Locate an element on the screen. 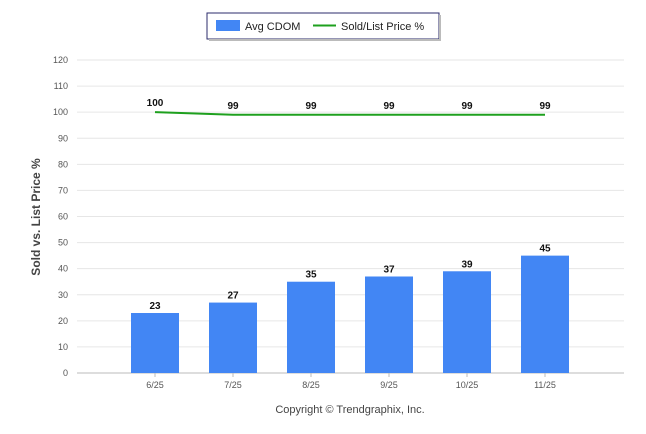  y-tick-label: 10 is located at coordinates (63, 347).